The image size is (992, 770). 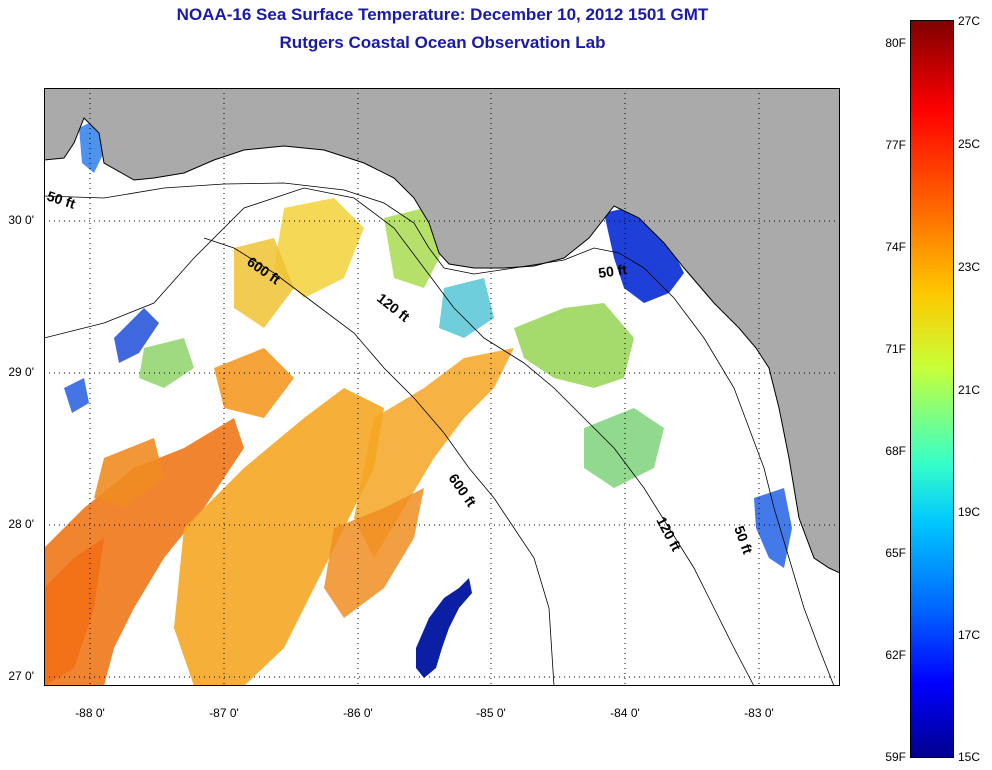 I want to click on colorbar-f-label-68: 68F, so click(x=895, y=451).